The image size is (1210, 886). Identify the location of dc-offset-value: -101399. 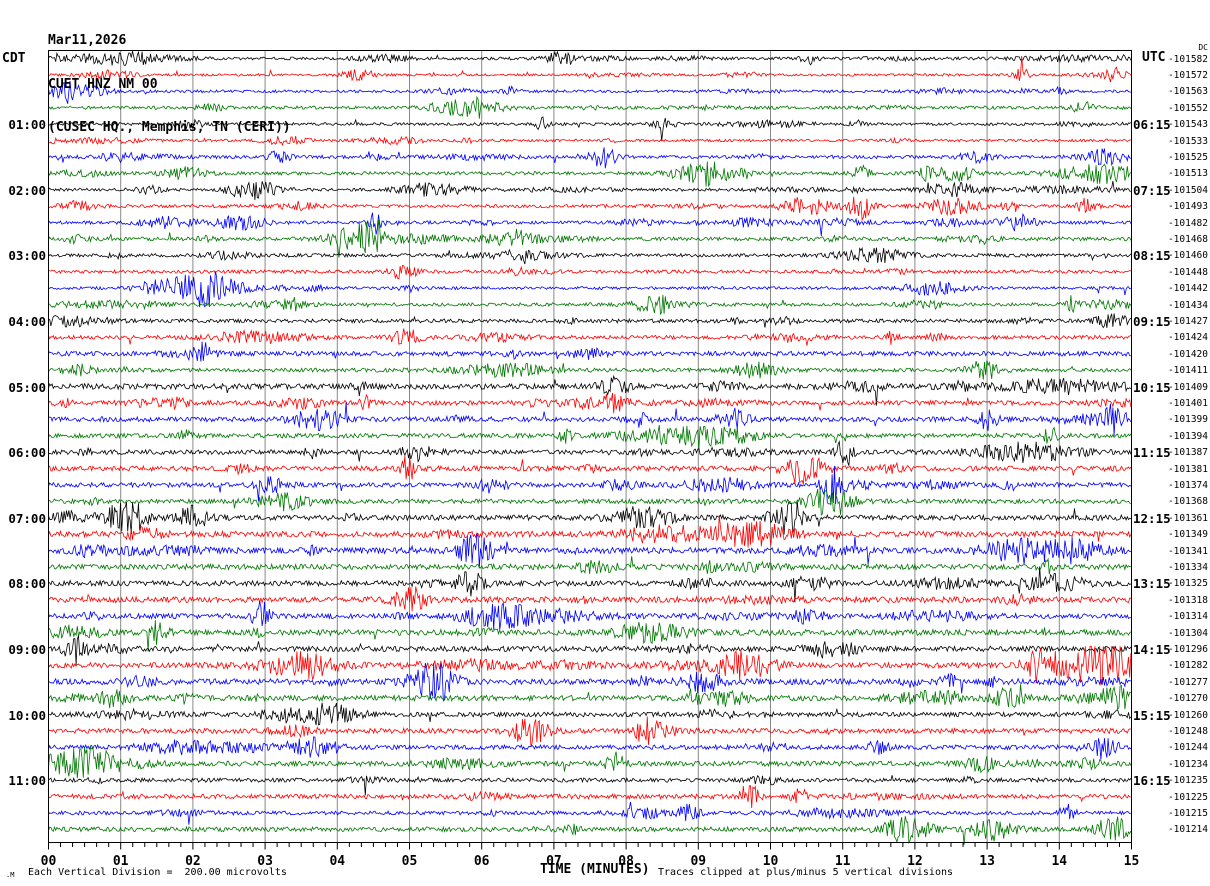
(1187, 420).